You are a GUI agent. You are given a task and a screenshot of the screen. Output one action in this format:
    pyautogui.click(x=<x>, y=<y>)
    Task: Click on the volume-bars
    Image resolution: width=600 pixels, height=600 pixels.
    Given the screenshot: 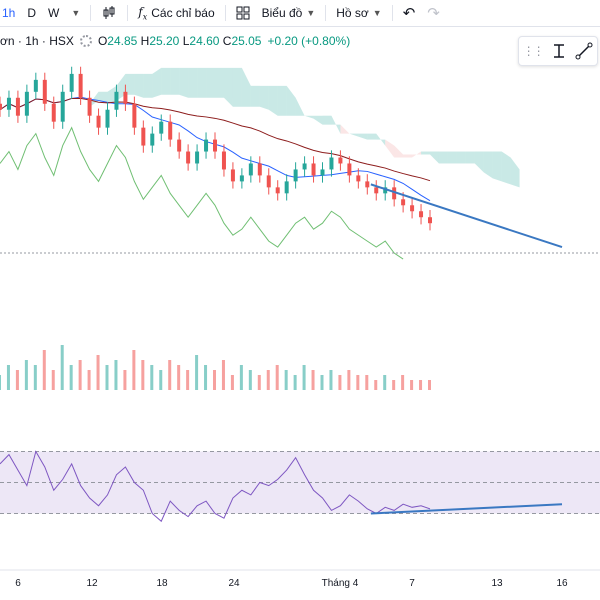 What is the action you would take?
    pyautogui.click(x=215, y=367)
    